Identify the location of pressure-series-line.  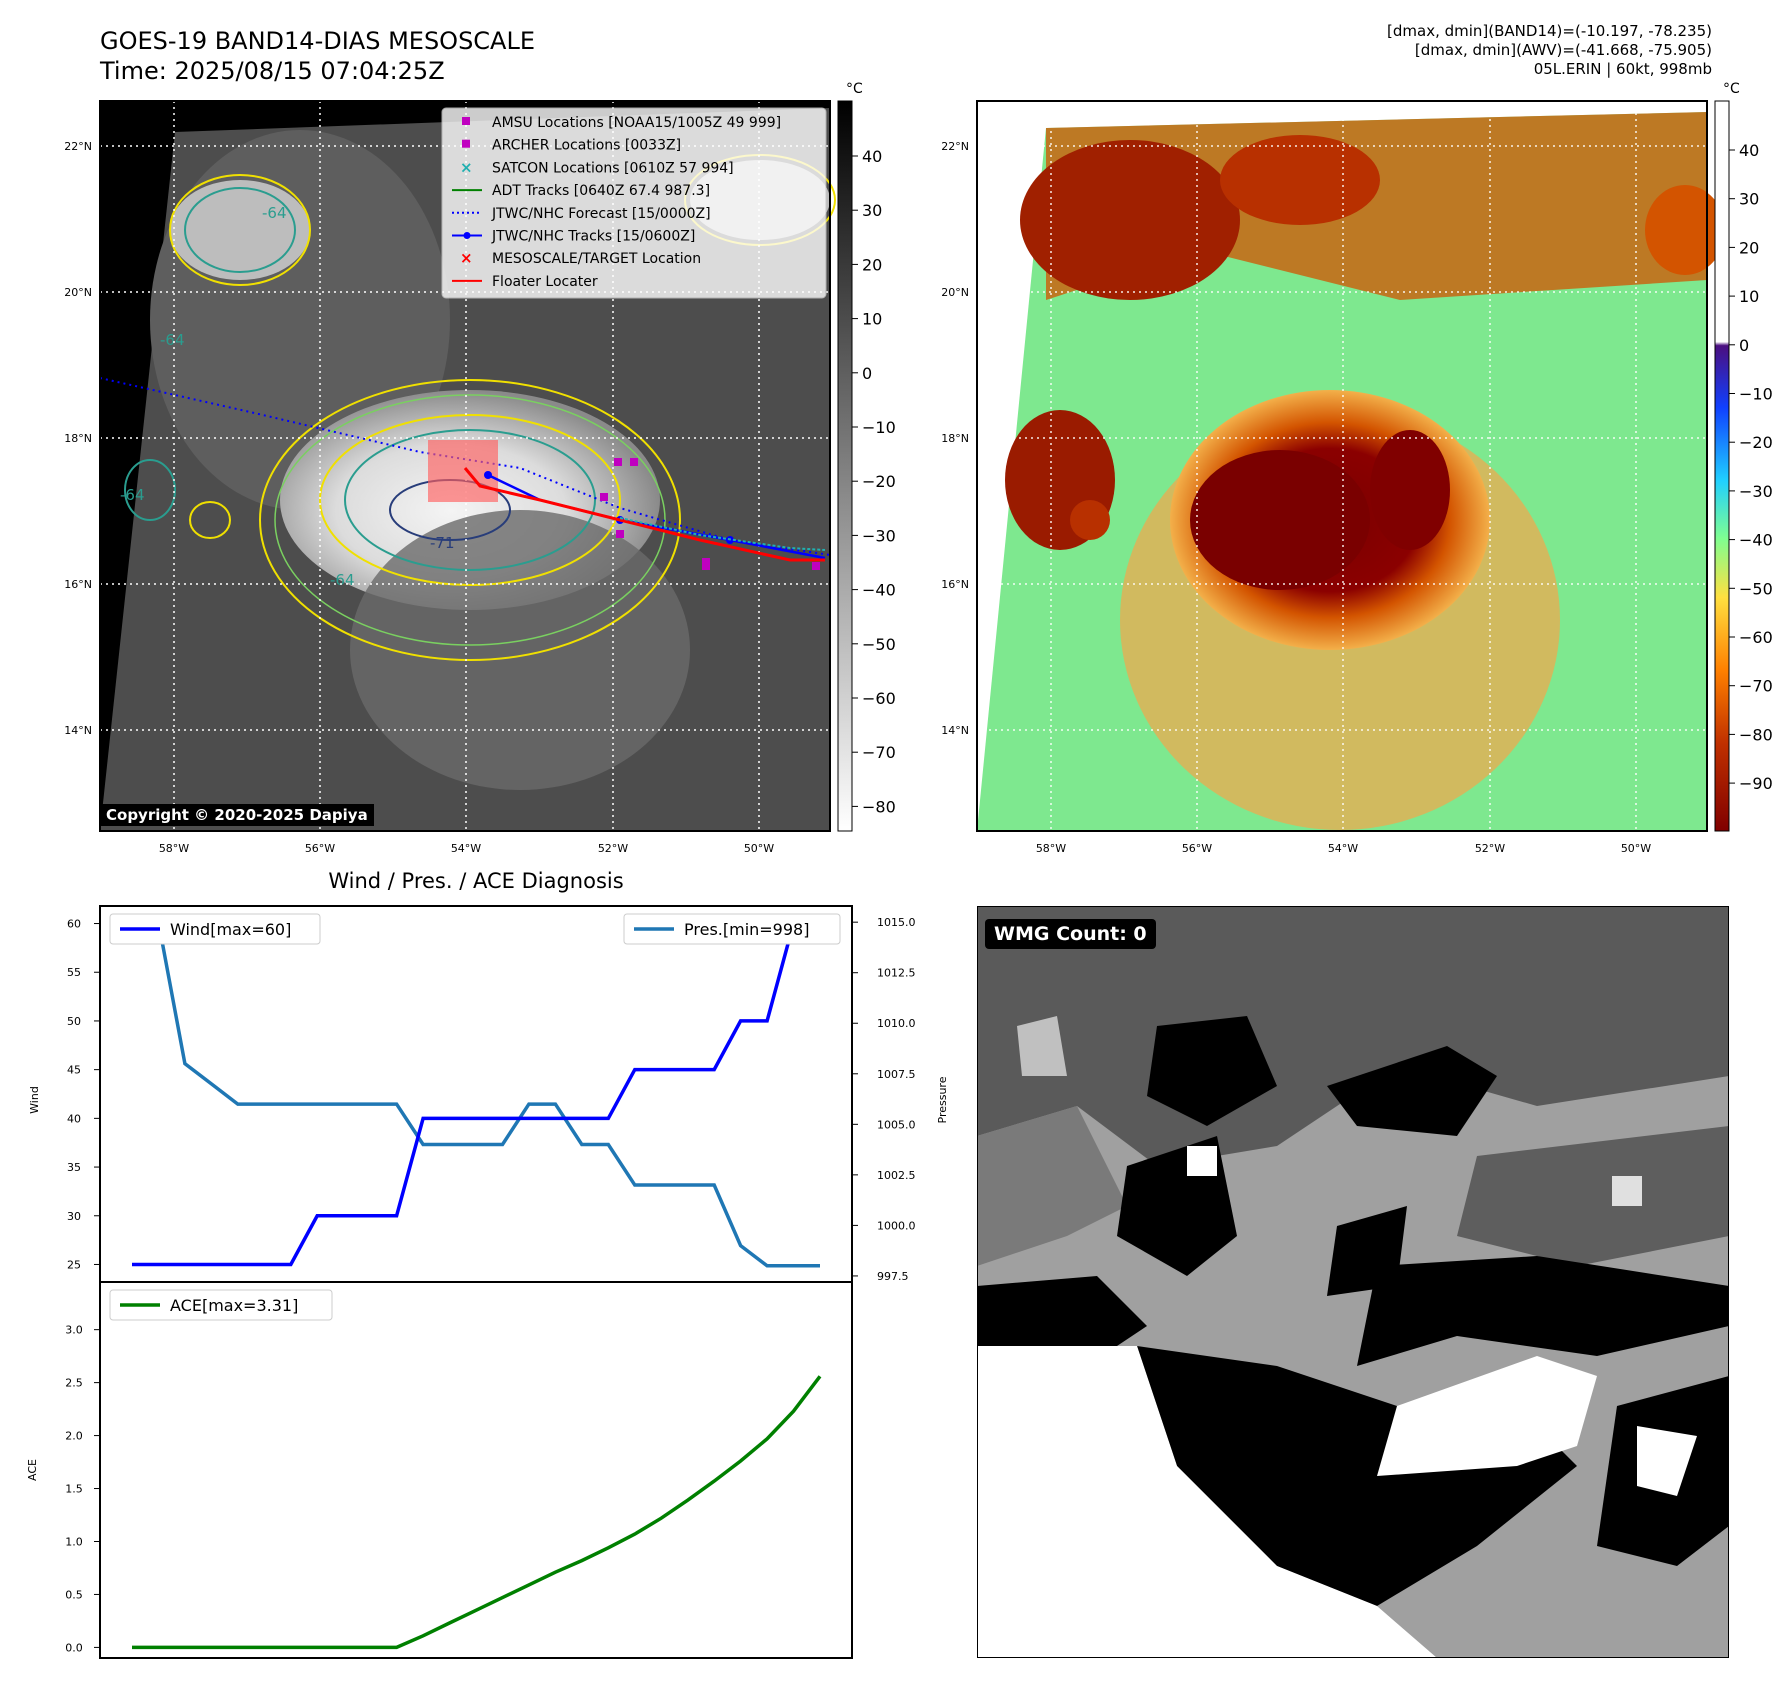
(476, 1094).